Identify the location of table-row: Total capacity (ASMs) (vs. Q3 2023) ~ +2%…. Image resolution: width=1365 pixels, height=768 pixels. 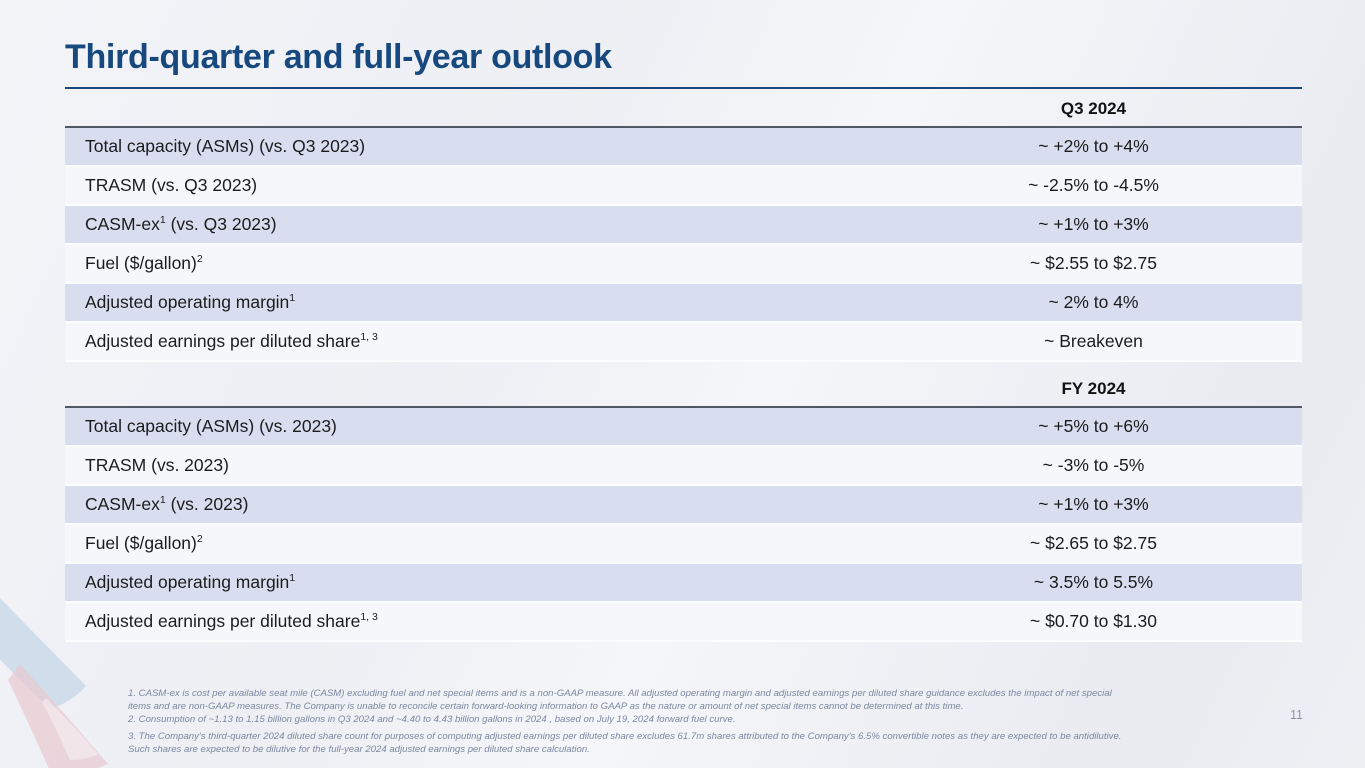
(683, 147).